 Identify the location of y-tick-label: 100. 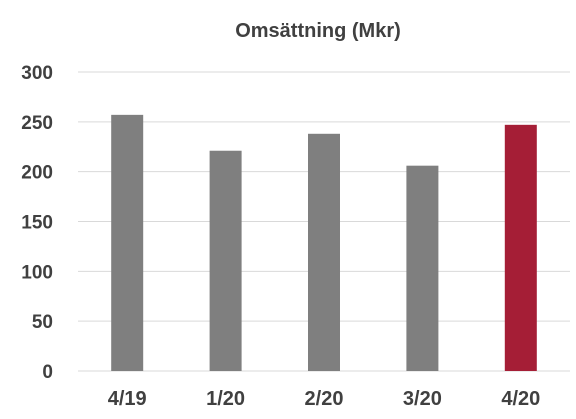
(37, 272).